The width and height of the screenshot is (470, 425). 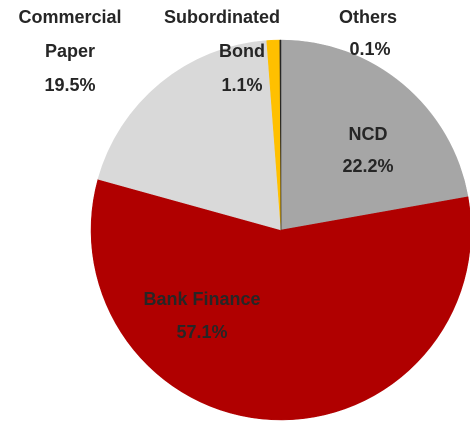 What do you see at coordinates (222, 34) in the screenshot?
I see `slice-label: Subordinated Bond` at bounding box center [222, 34].